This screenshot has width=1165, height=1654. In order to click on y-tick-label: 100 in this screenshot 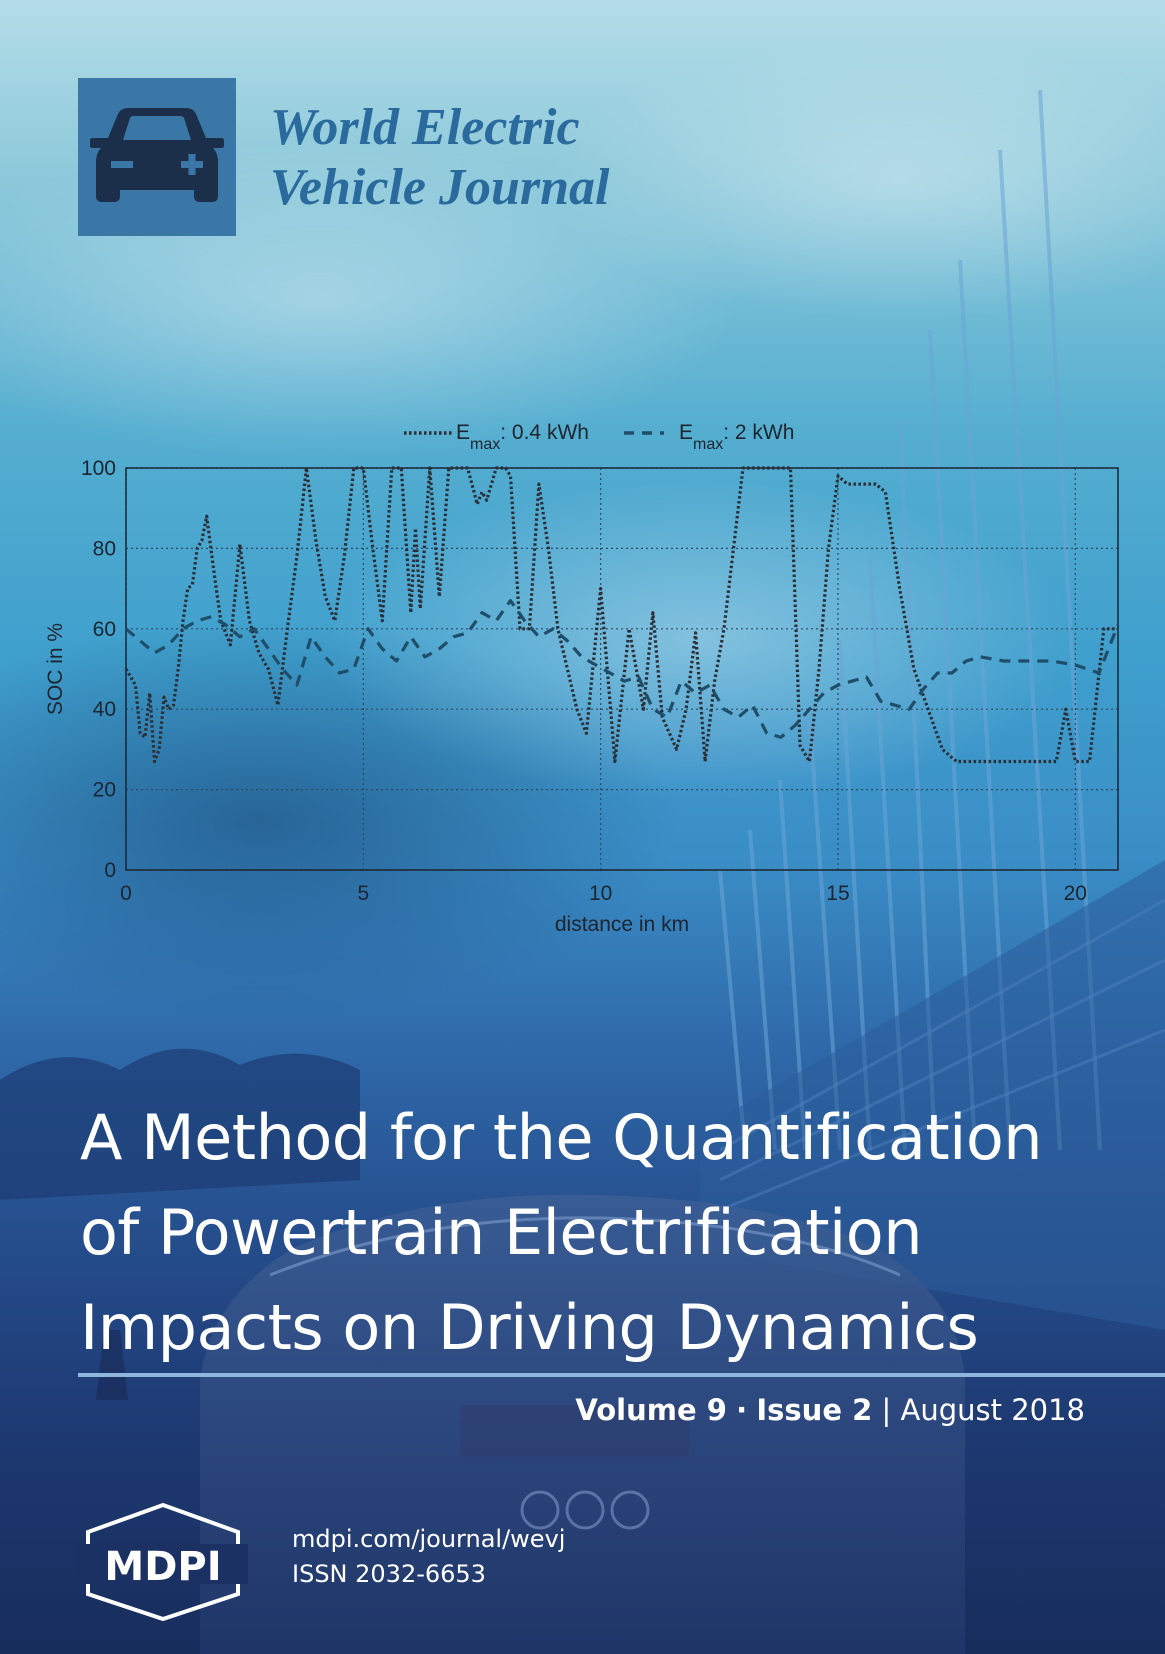, I will do `click(98, 468)`.